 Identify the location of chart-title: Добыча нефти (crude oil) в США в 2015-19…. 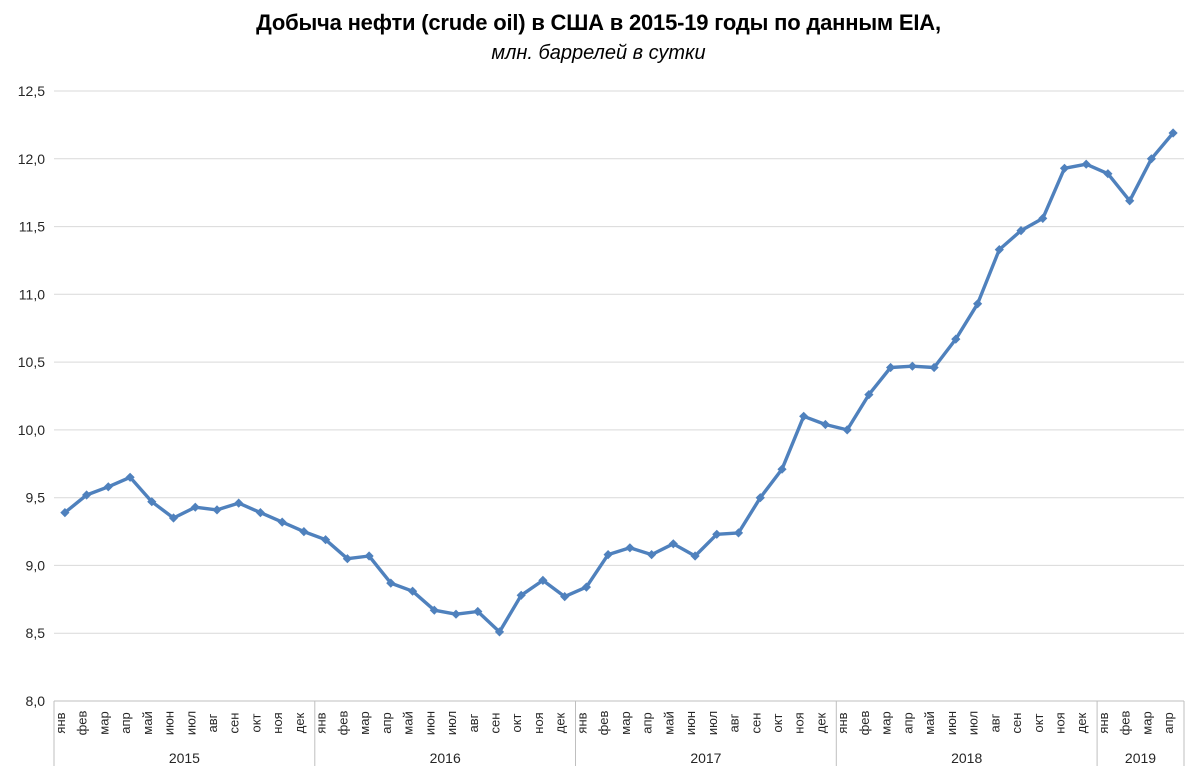
(598, 22).